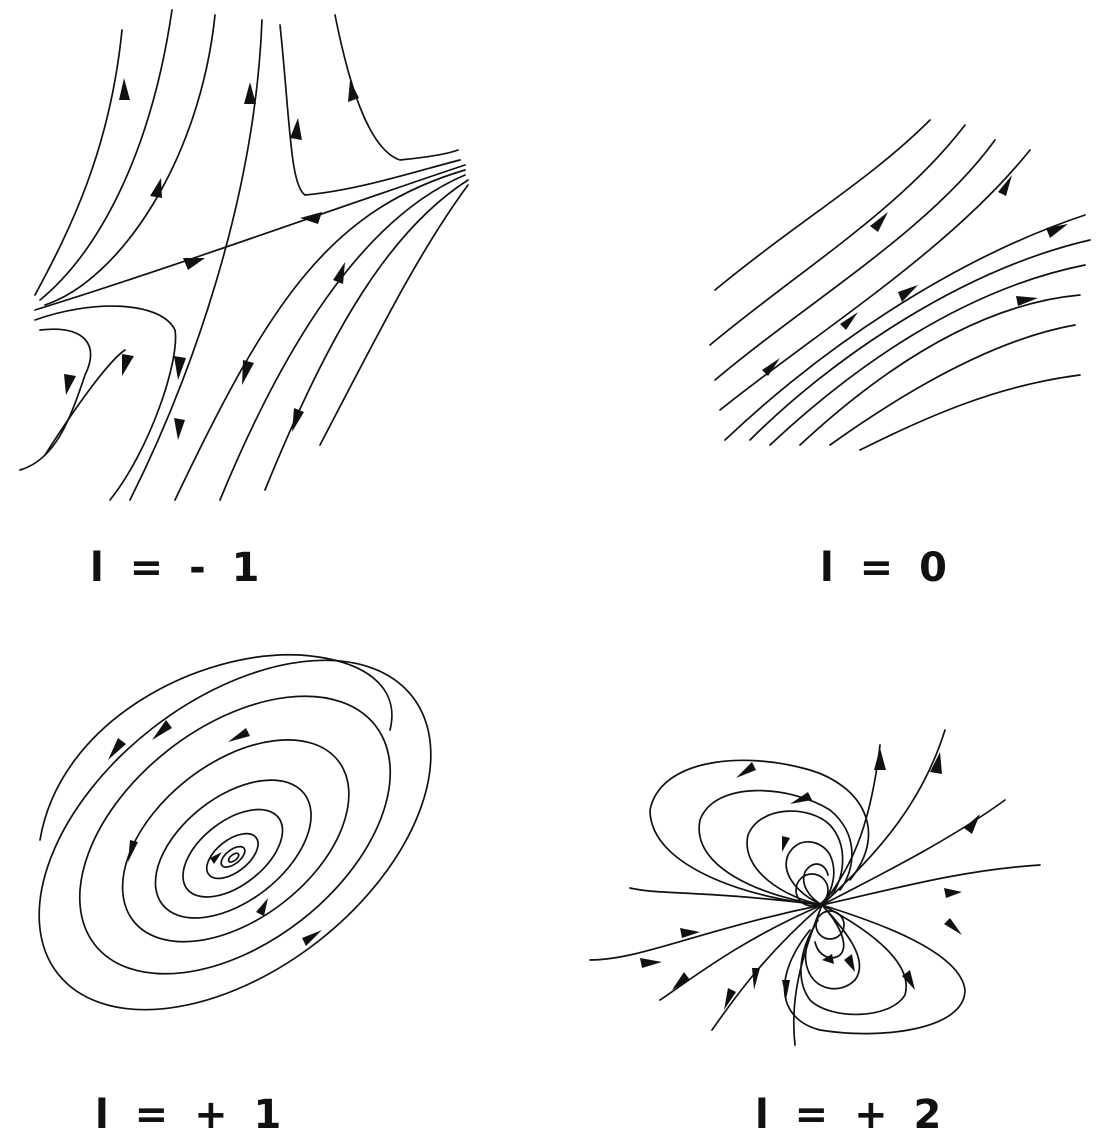  I want to click on regular-field-lines, so click(900, 285).